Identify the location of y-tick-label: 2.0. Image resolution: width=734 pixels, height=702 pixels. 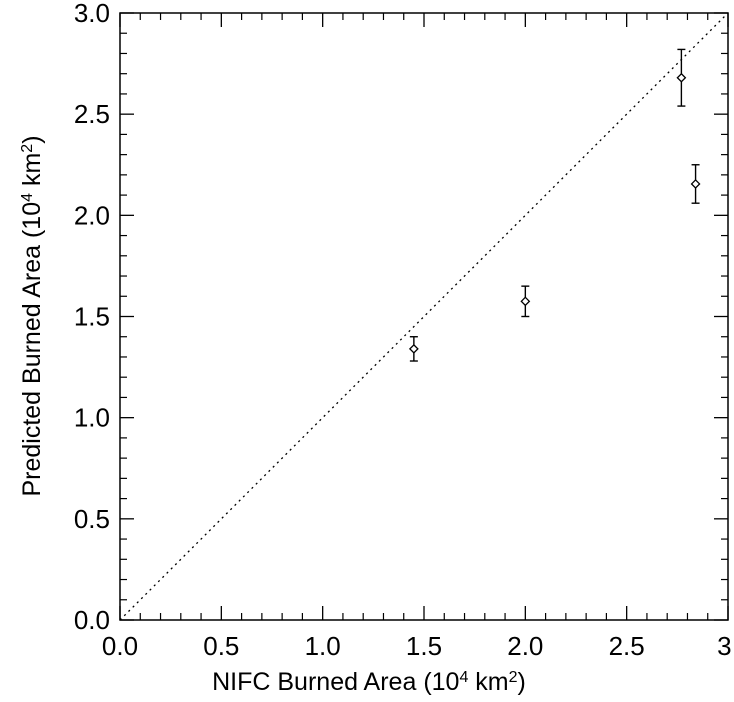
(92, 215).